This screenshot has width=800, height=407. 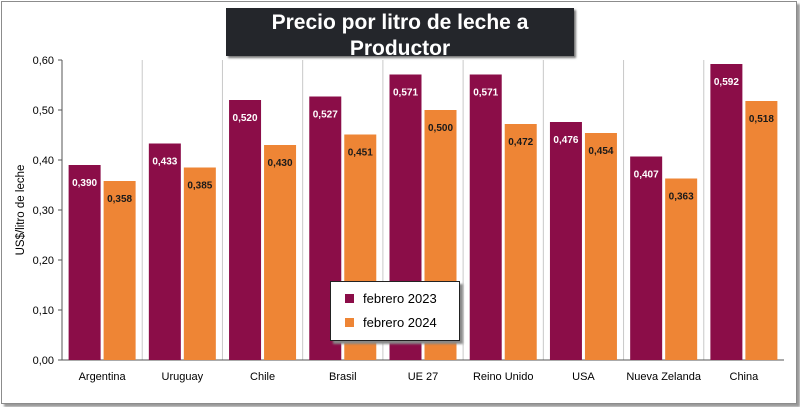 I want to click on y-axis-label: US$/litro de leche, so click(x=21, y=210).